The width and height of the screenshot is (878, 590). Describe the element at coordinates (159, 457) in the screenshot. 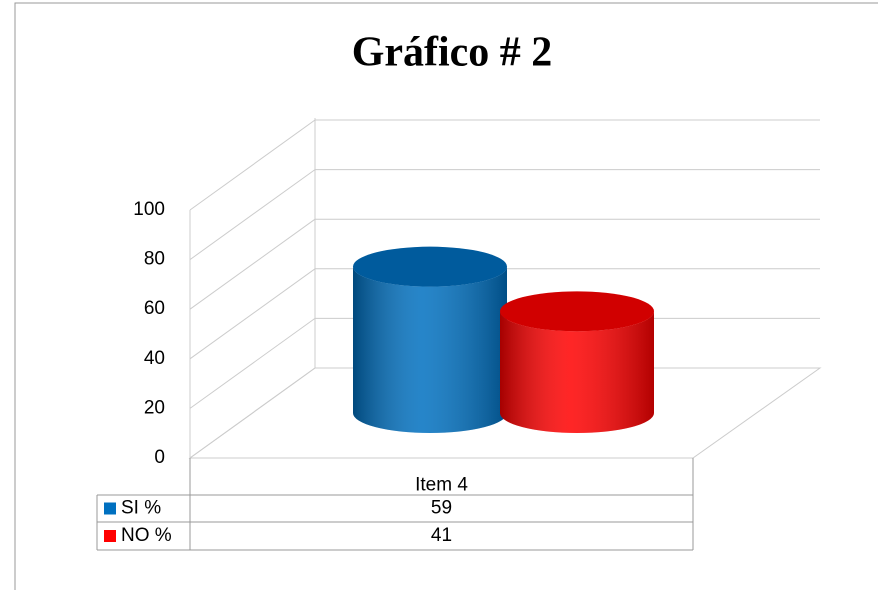

I see `y-tick-label: 0` at that location.